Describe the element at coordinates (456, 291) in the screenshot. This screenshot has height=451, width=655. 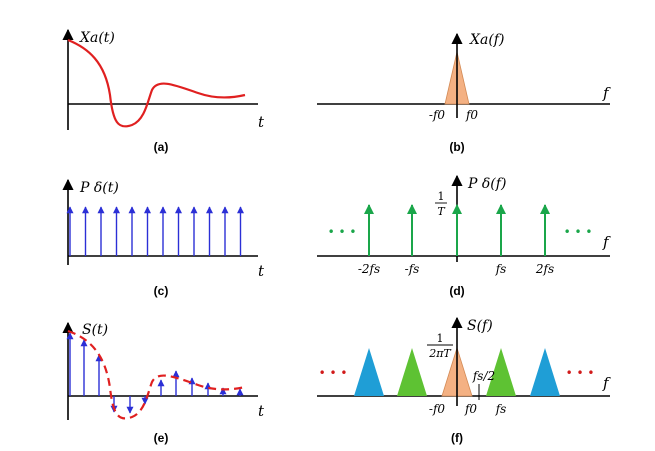
I see `panel-d-caption: (d)` at that location.